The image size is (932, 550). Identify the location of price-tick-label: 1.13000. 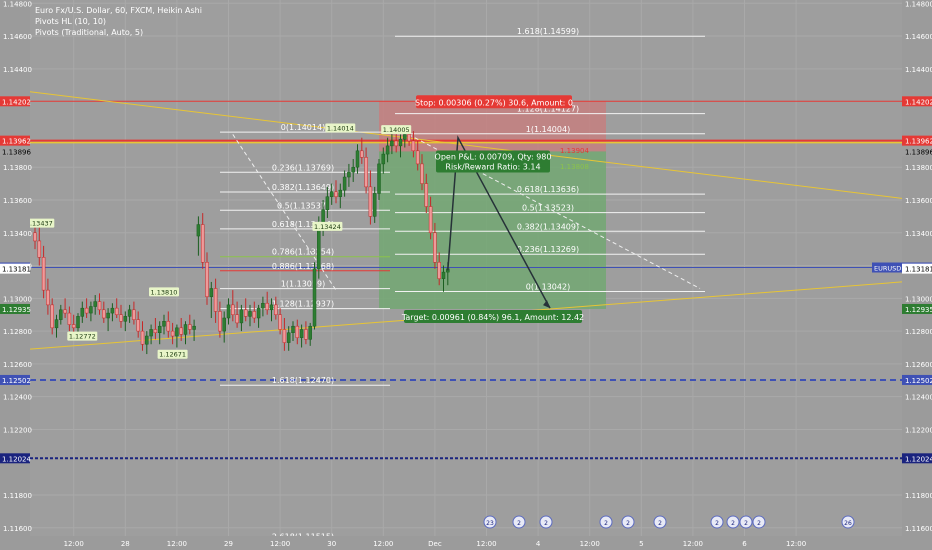
(918, 299).